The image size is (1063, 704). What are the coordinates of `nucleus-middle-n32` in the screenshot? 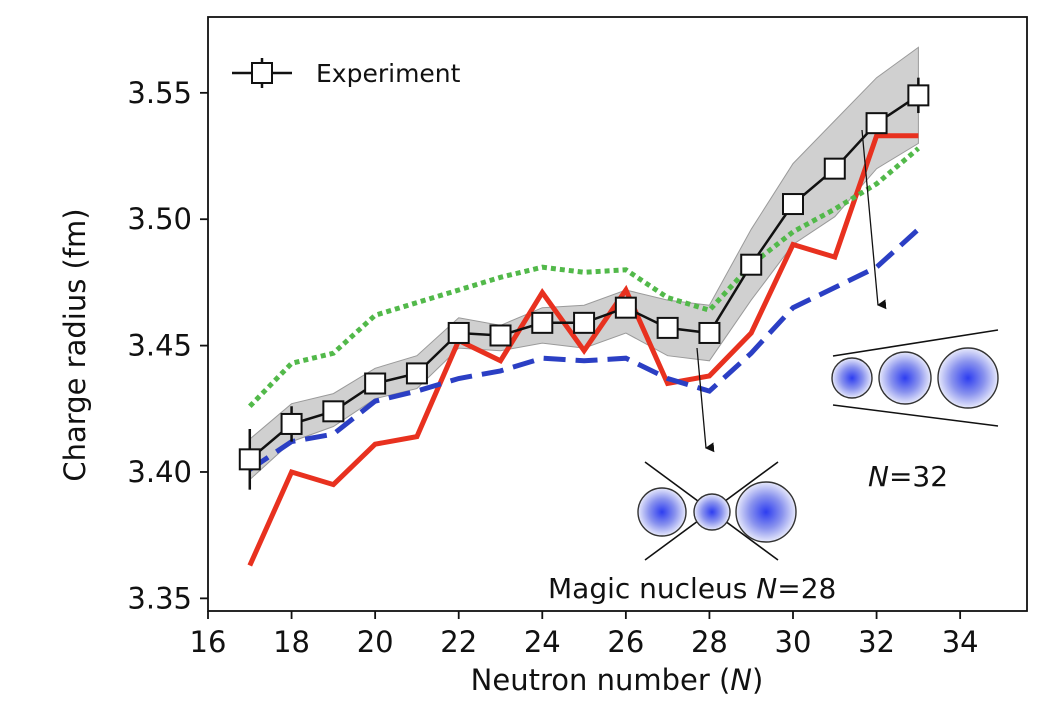 It's located at (905, 378).